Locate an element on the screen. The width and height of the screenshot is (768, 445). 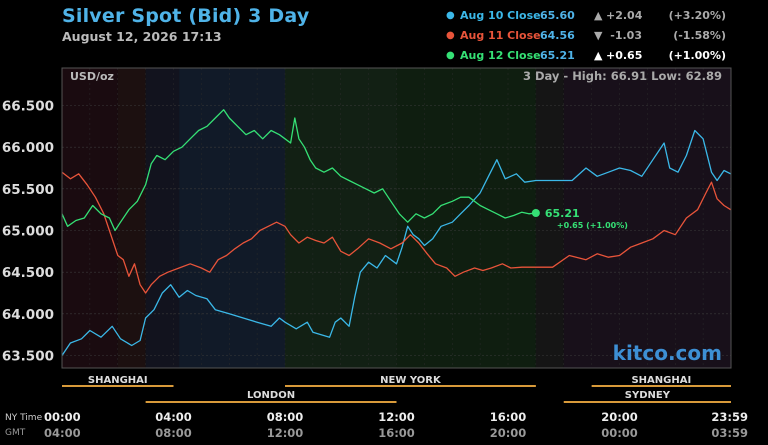
legend-item: ● Aug 11 Close 64.56 ▼ -1.03 (-1.58%) is located at coordinates (596, 39).